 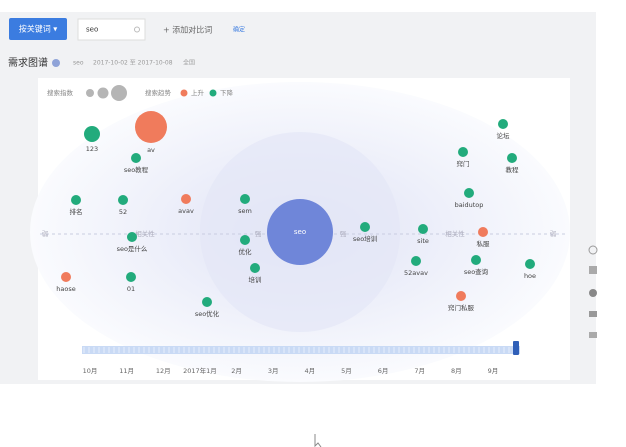 I want to click on help-icon-side, so click(x=593, y=293).